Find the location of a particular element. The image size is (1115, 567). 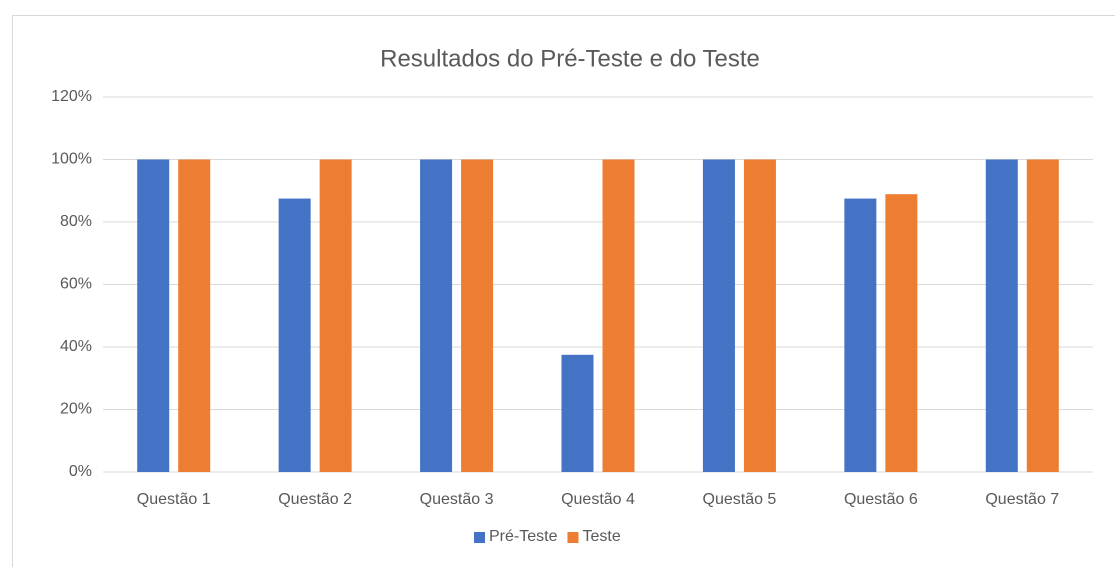

y-tick-label: 120% is located at coordinates (71, 96).